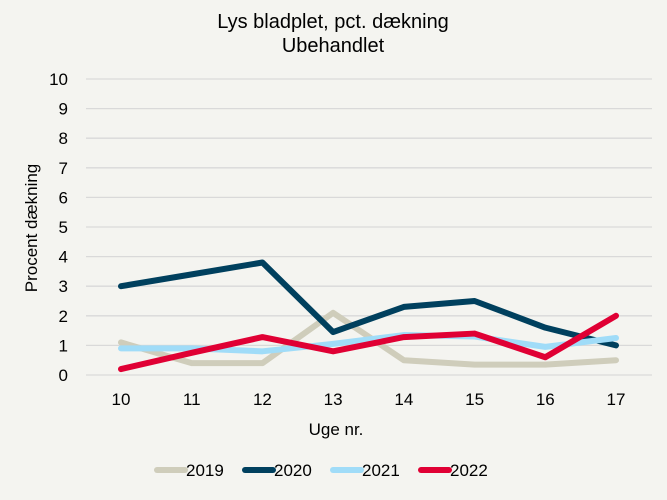 The image size is (667, 500). Describe the element at coordinates (63, 375) in the screenshot. I see `y-tick-label: 0` at that location.